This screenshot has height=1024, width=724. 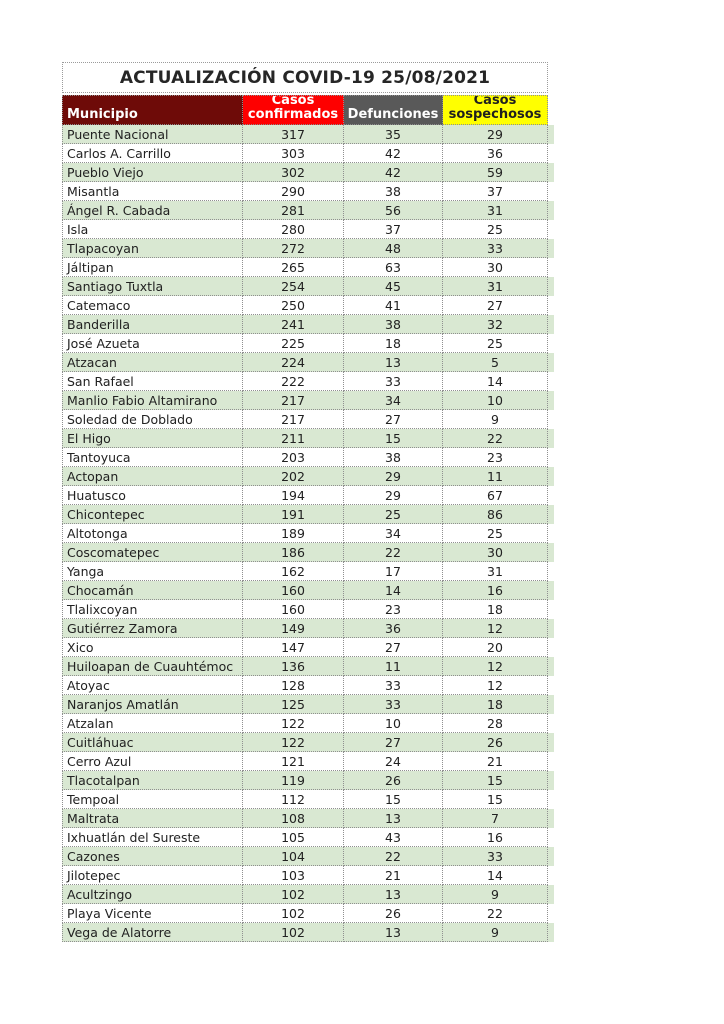 I want to click on sospechosos-cell: 10, so click(x=495, y=400).